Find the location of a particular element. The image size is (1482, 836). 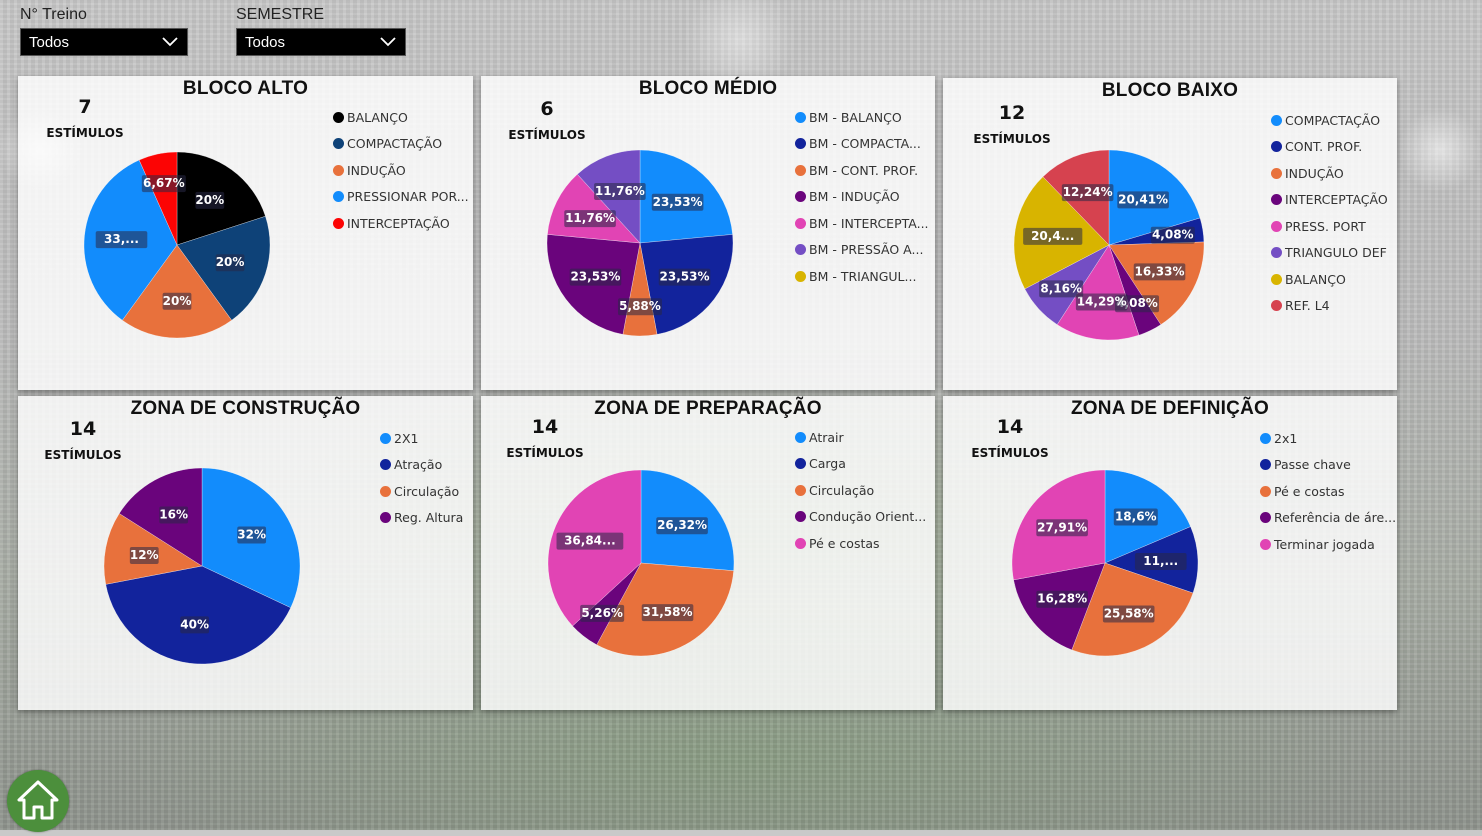

pie-chart: 18,6% 11,... 25,58% 16,28% 27,91% is located at coordinates (1105, 563).